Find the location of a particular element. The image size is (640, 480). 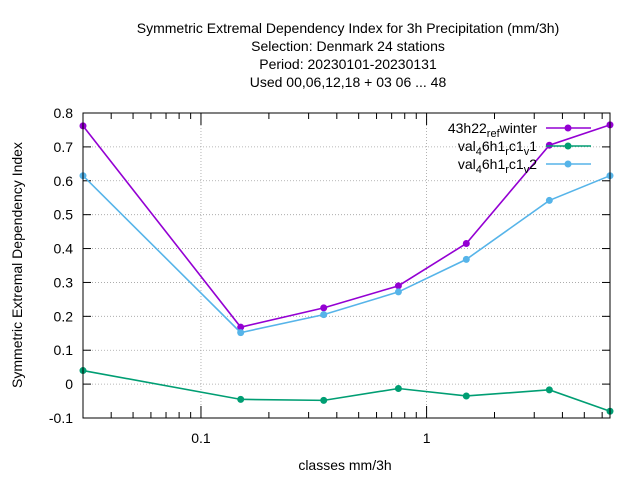

legend-label-2: val46h1rc1v1 is located at coordinates (497, 148).